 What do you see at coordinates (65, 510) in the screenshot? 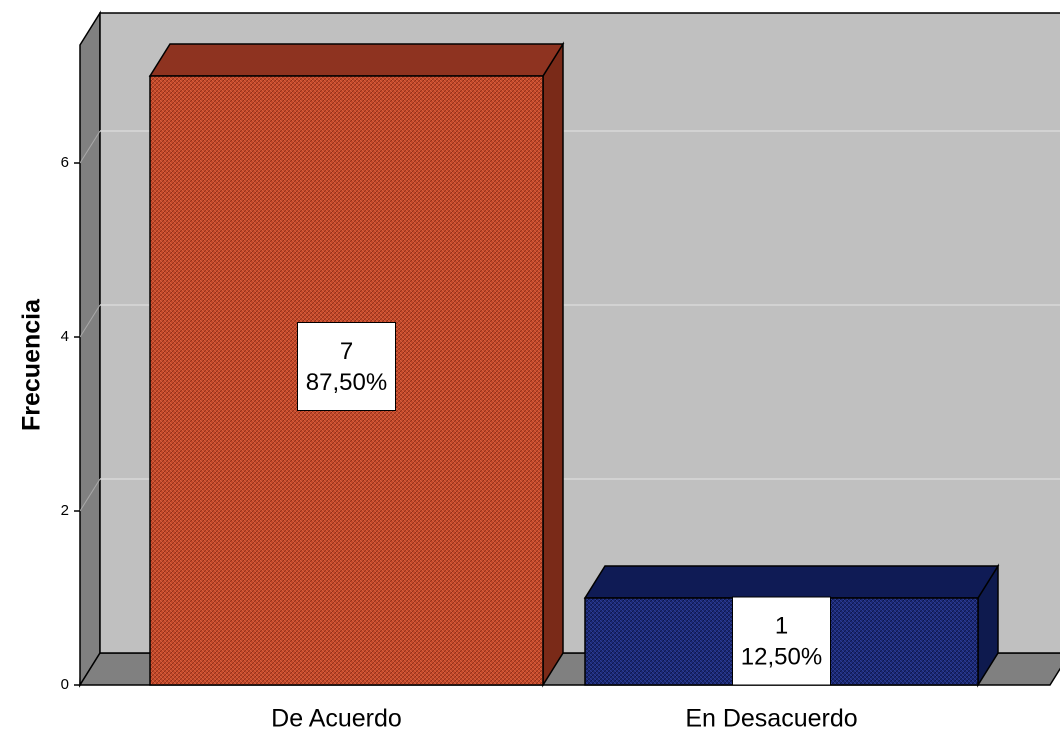
I see `y-tick-label: 2` at bounding box center [65, 510].